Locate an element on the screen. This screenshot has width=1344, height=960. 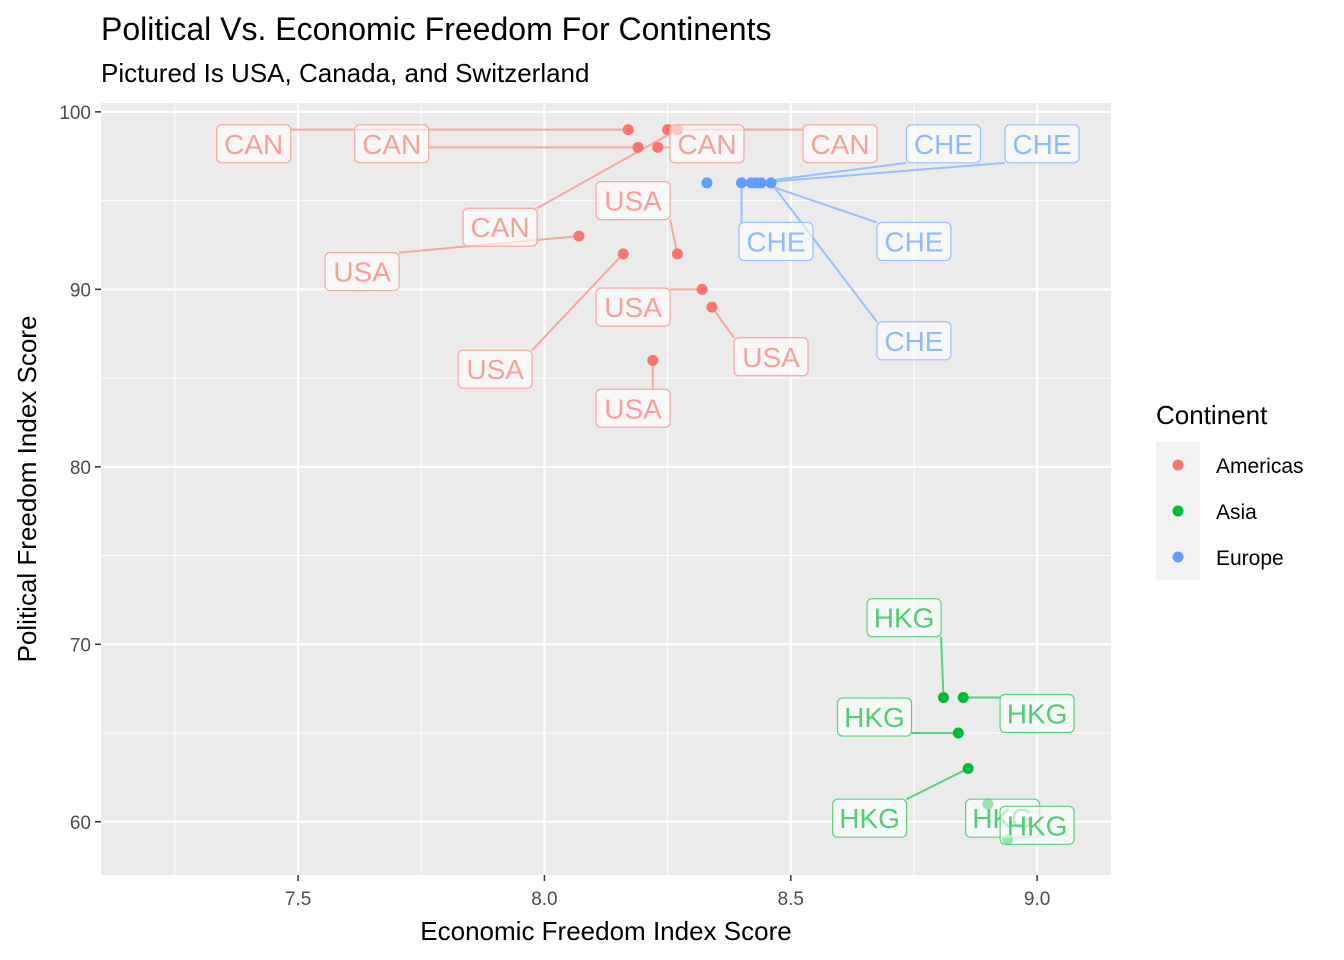
x-tick-label: 8.5 is located at coordinates (791, 899).